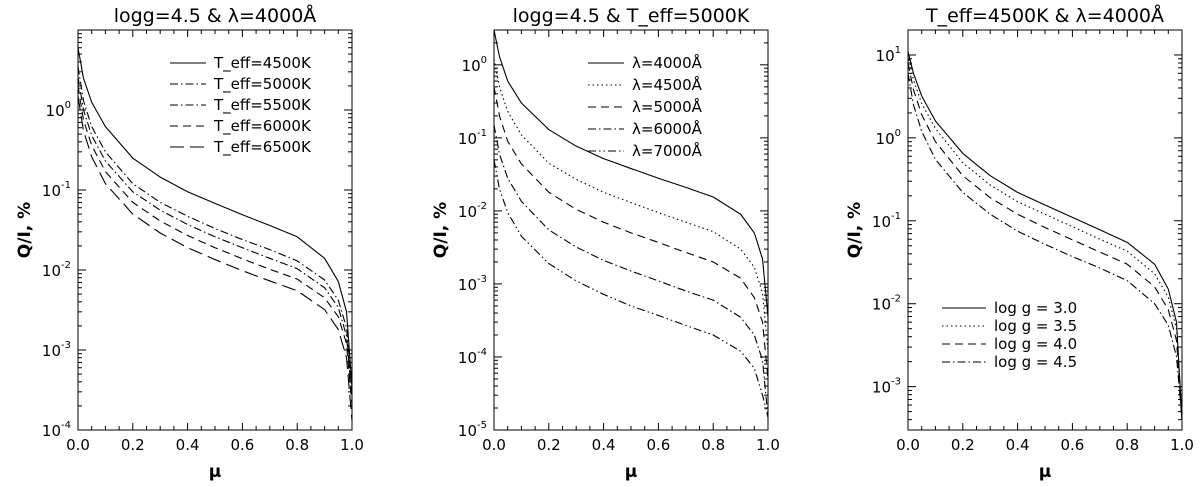 This screenshot has height=487, width=1200. What do you see at coordinates (1044, 15) in the screenshot?
I see `chart-title: T_eff=4500K & λ=4000Å` at bounding box center [1044, 15].